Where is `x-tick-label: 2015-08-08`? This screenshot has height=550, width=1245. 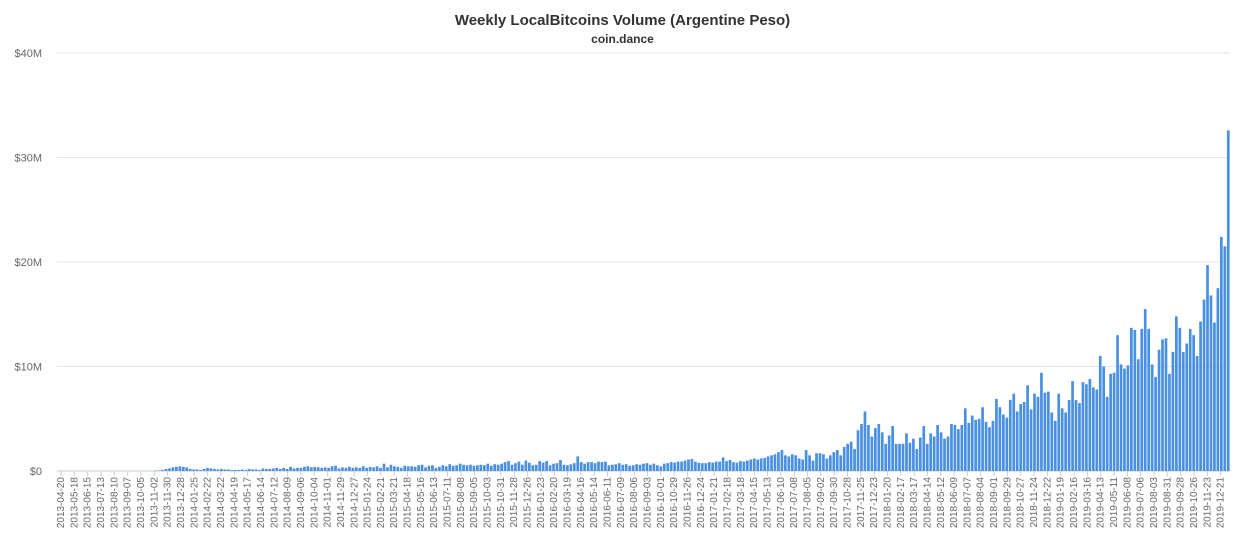 x-tick-label: 2015-08-08 is located at coordinates (461, 503).